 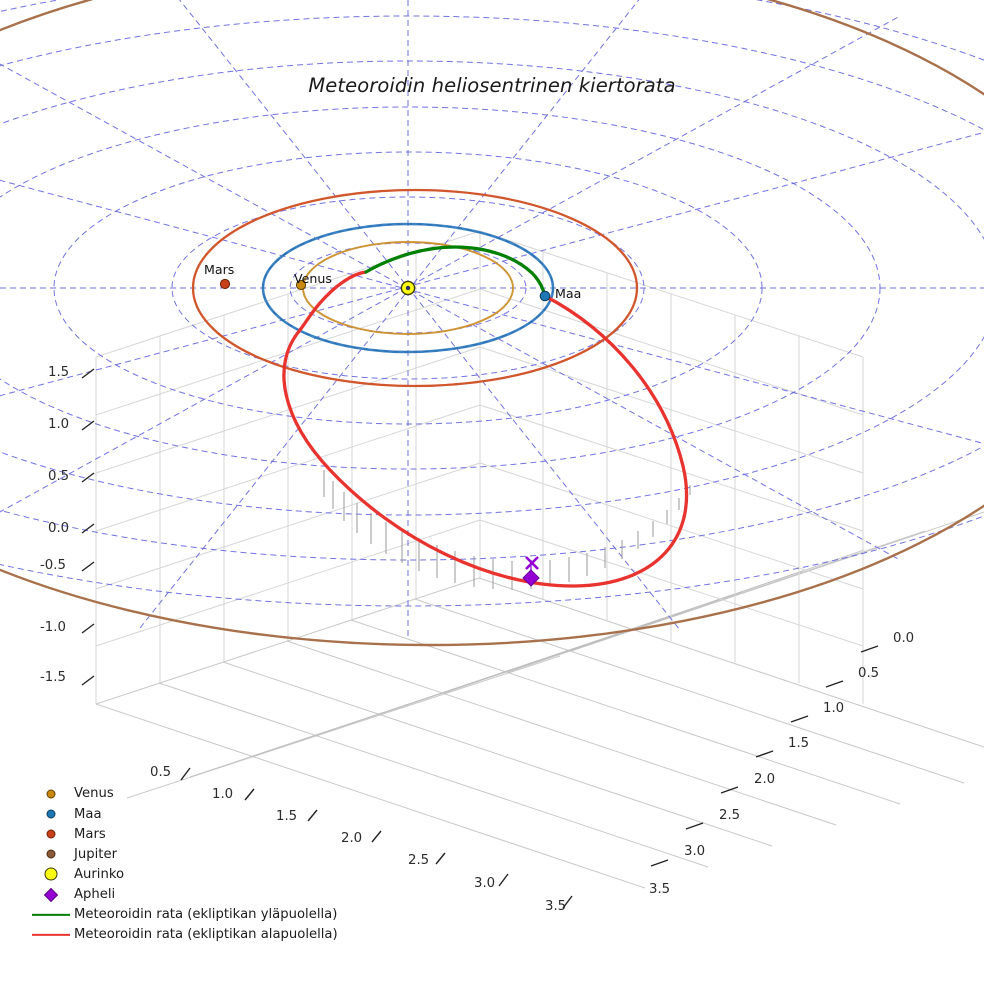 I want to click on y-tick-5: 2.0, so click(x=765, y=779).